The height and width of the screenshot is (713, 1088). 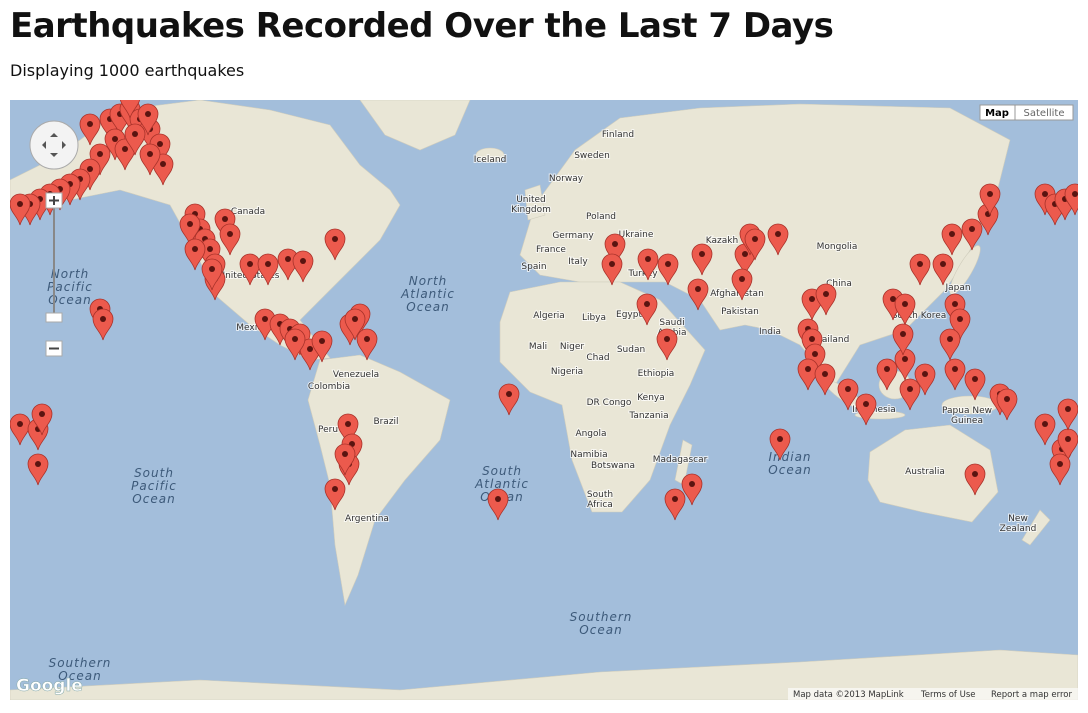 What do you see at coordinates (535, 202) in the screenshot?
I see `uk` at bounding box center [535, 202].